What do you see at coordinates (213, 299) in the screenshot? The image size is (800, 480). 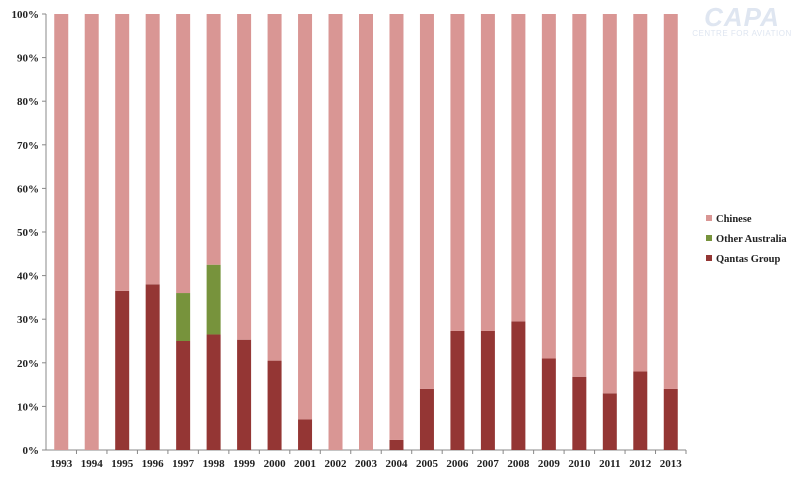 I see `bar-other-australia-1998` at bounding box center [213, 299].